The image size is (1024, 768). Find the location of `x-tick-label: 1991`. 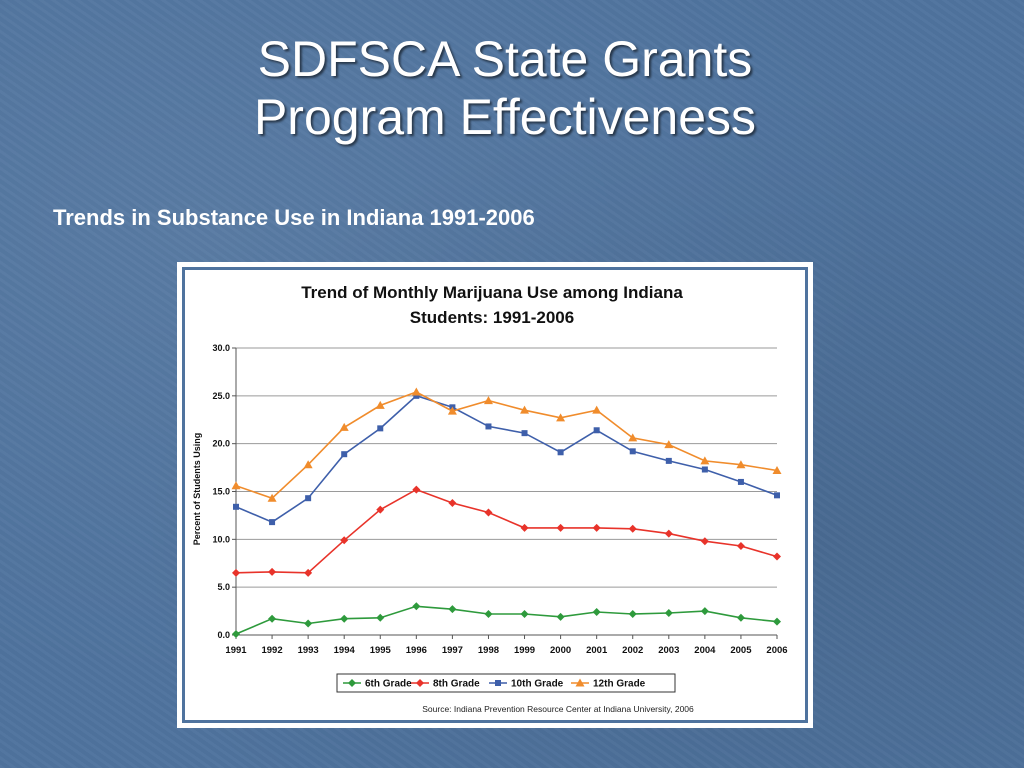

x-tick-label: 1991 is located at coordinates (236, 650).